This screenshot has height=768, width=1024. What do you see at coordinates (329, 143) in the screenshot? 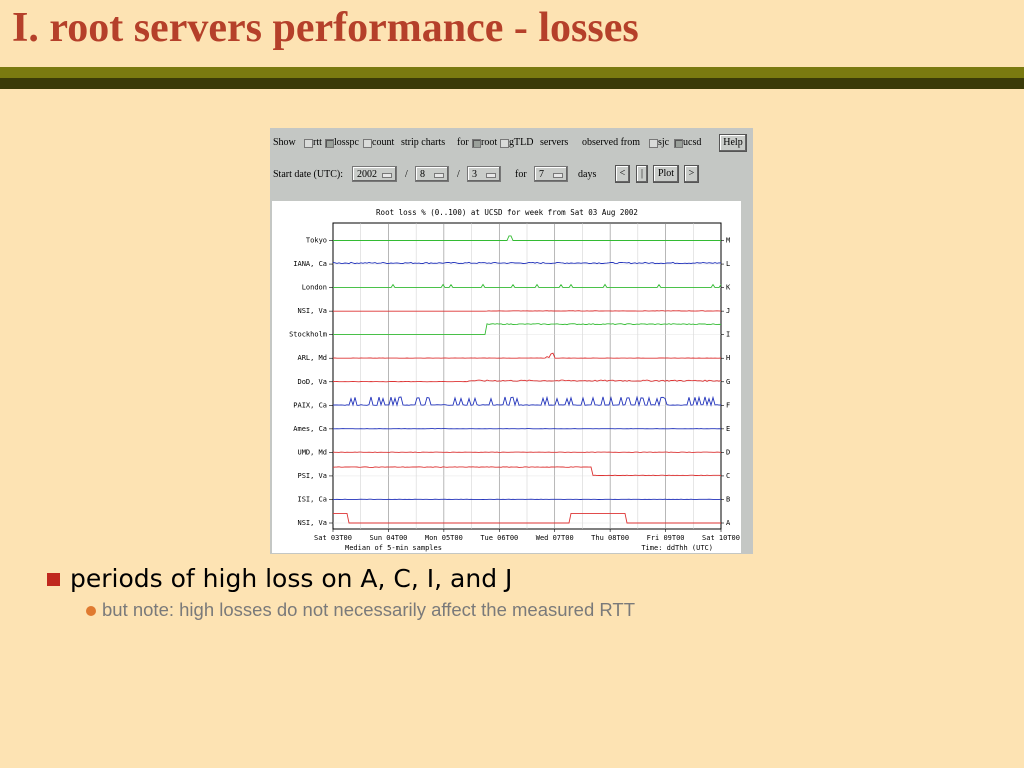
I see `losspc-checkbox` at bounding box center [329, 143].